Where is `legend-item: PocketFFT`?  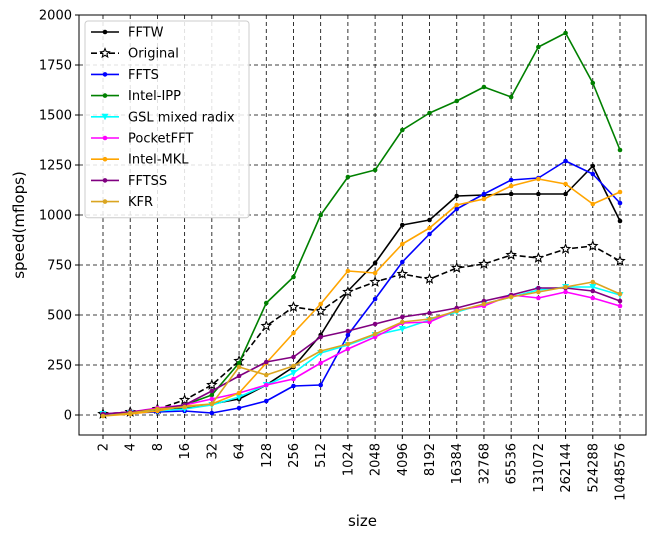 legend-item: PocketFFT is located at coordinates (142, 139).